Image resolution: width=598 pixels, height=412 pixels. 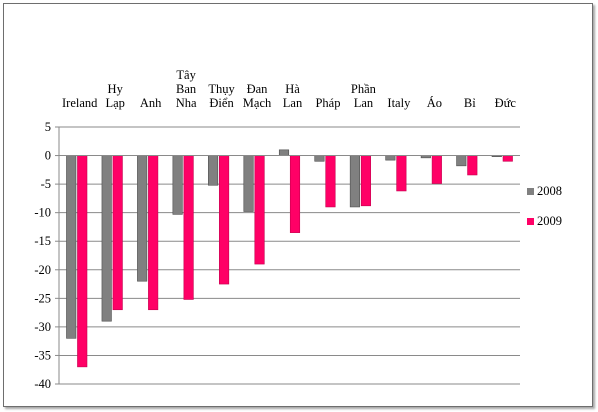 I want to click on legend-label-2009: 2009, so click(x=549, y=221).